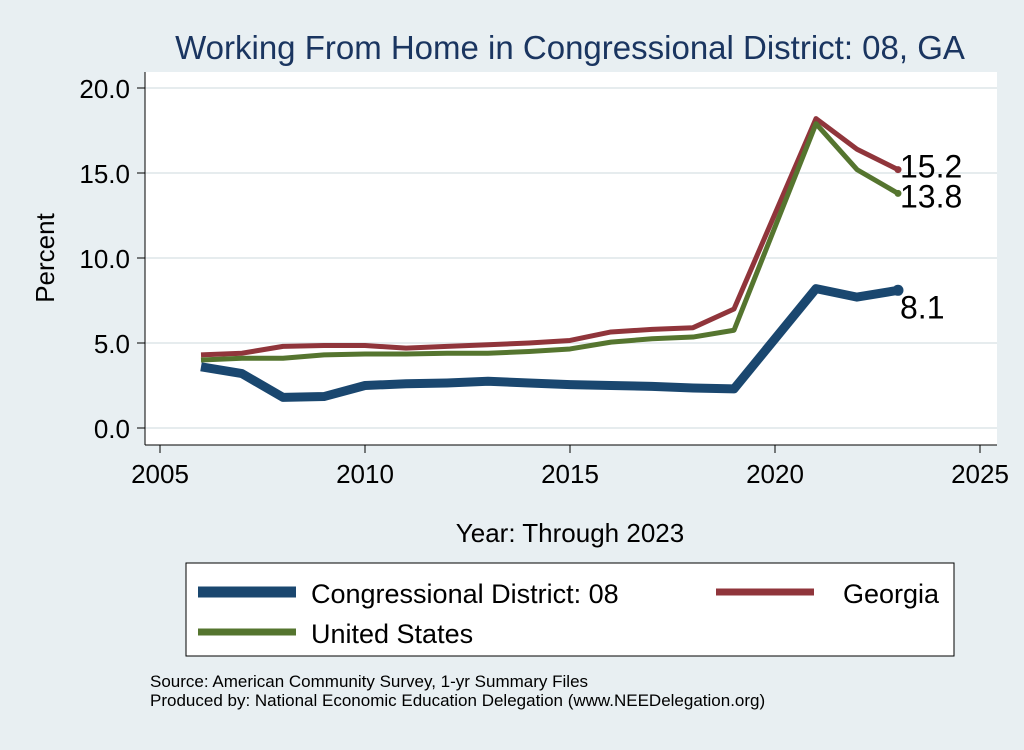 This screenshot has height=750, width=1024. Describe the element at coordinates (112, 344) in the screenshot. I see `y-tick-label-1: 5.0` at that location.